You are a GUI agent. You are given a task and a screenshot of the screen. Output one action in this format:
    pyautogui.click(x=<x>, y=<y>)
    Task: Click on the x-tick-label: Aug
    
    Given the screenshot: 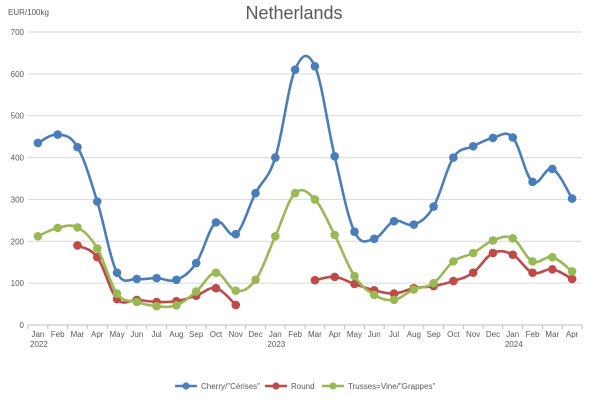 What is the action you would take?
    pyautogui.click(x=414, y=334)
    